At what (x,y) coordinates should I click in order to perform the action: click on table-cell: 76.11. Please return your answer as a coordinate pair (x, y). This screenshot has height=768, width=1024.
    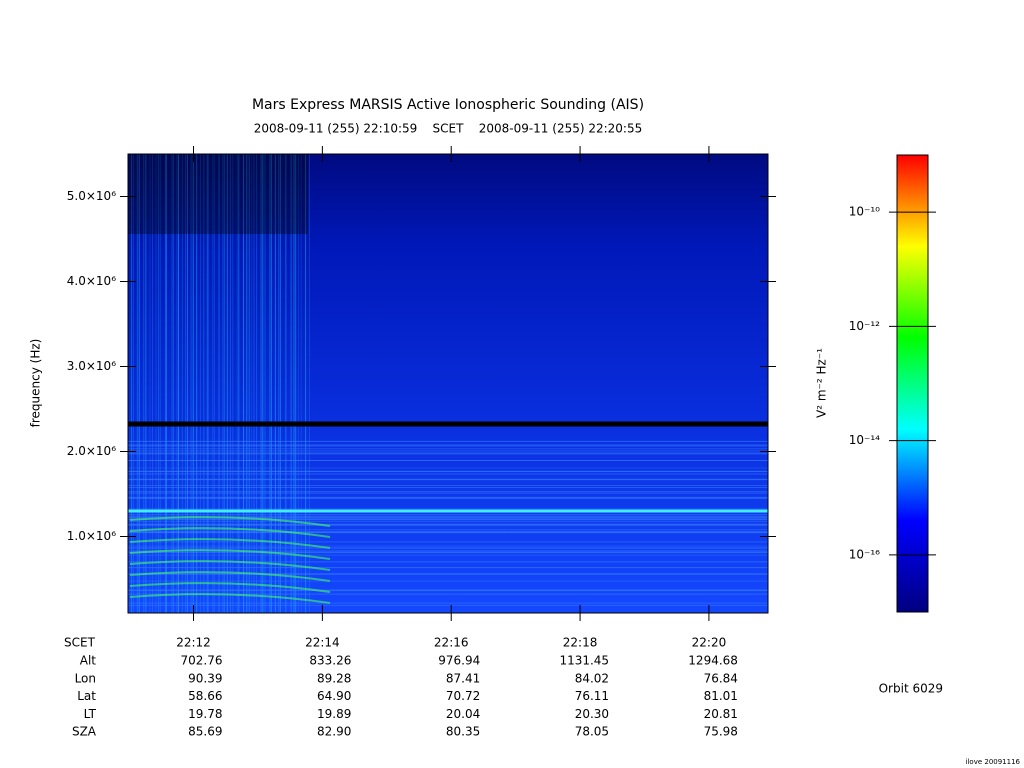
    Looking at the image, I should click on (592, 696).